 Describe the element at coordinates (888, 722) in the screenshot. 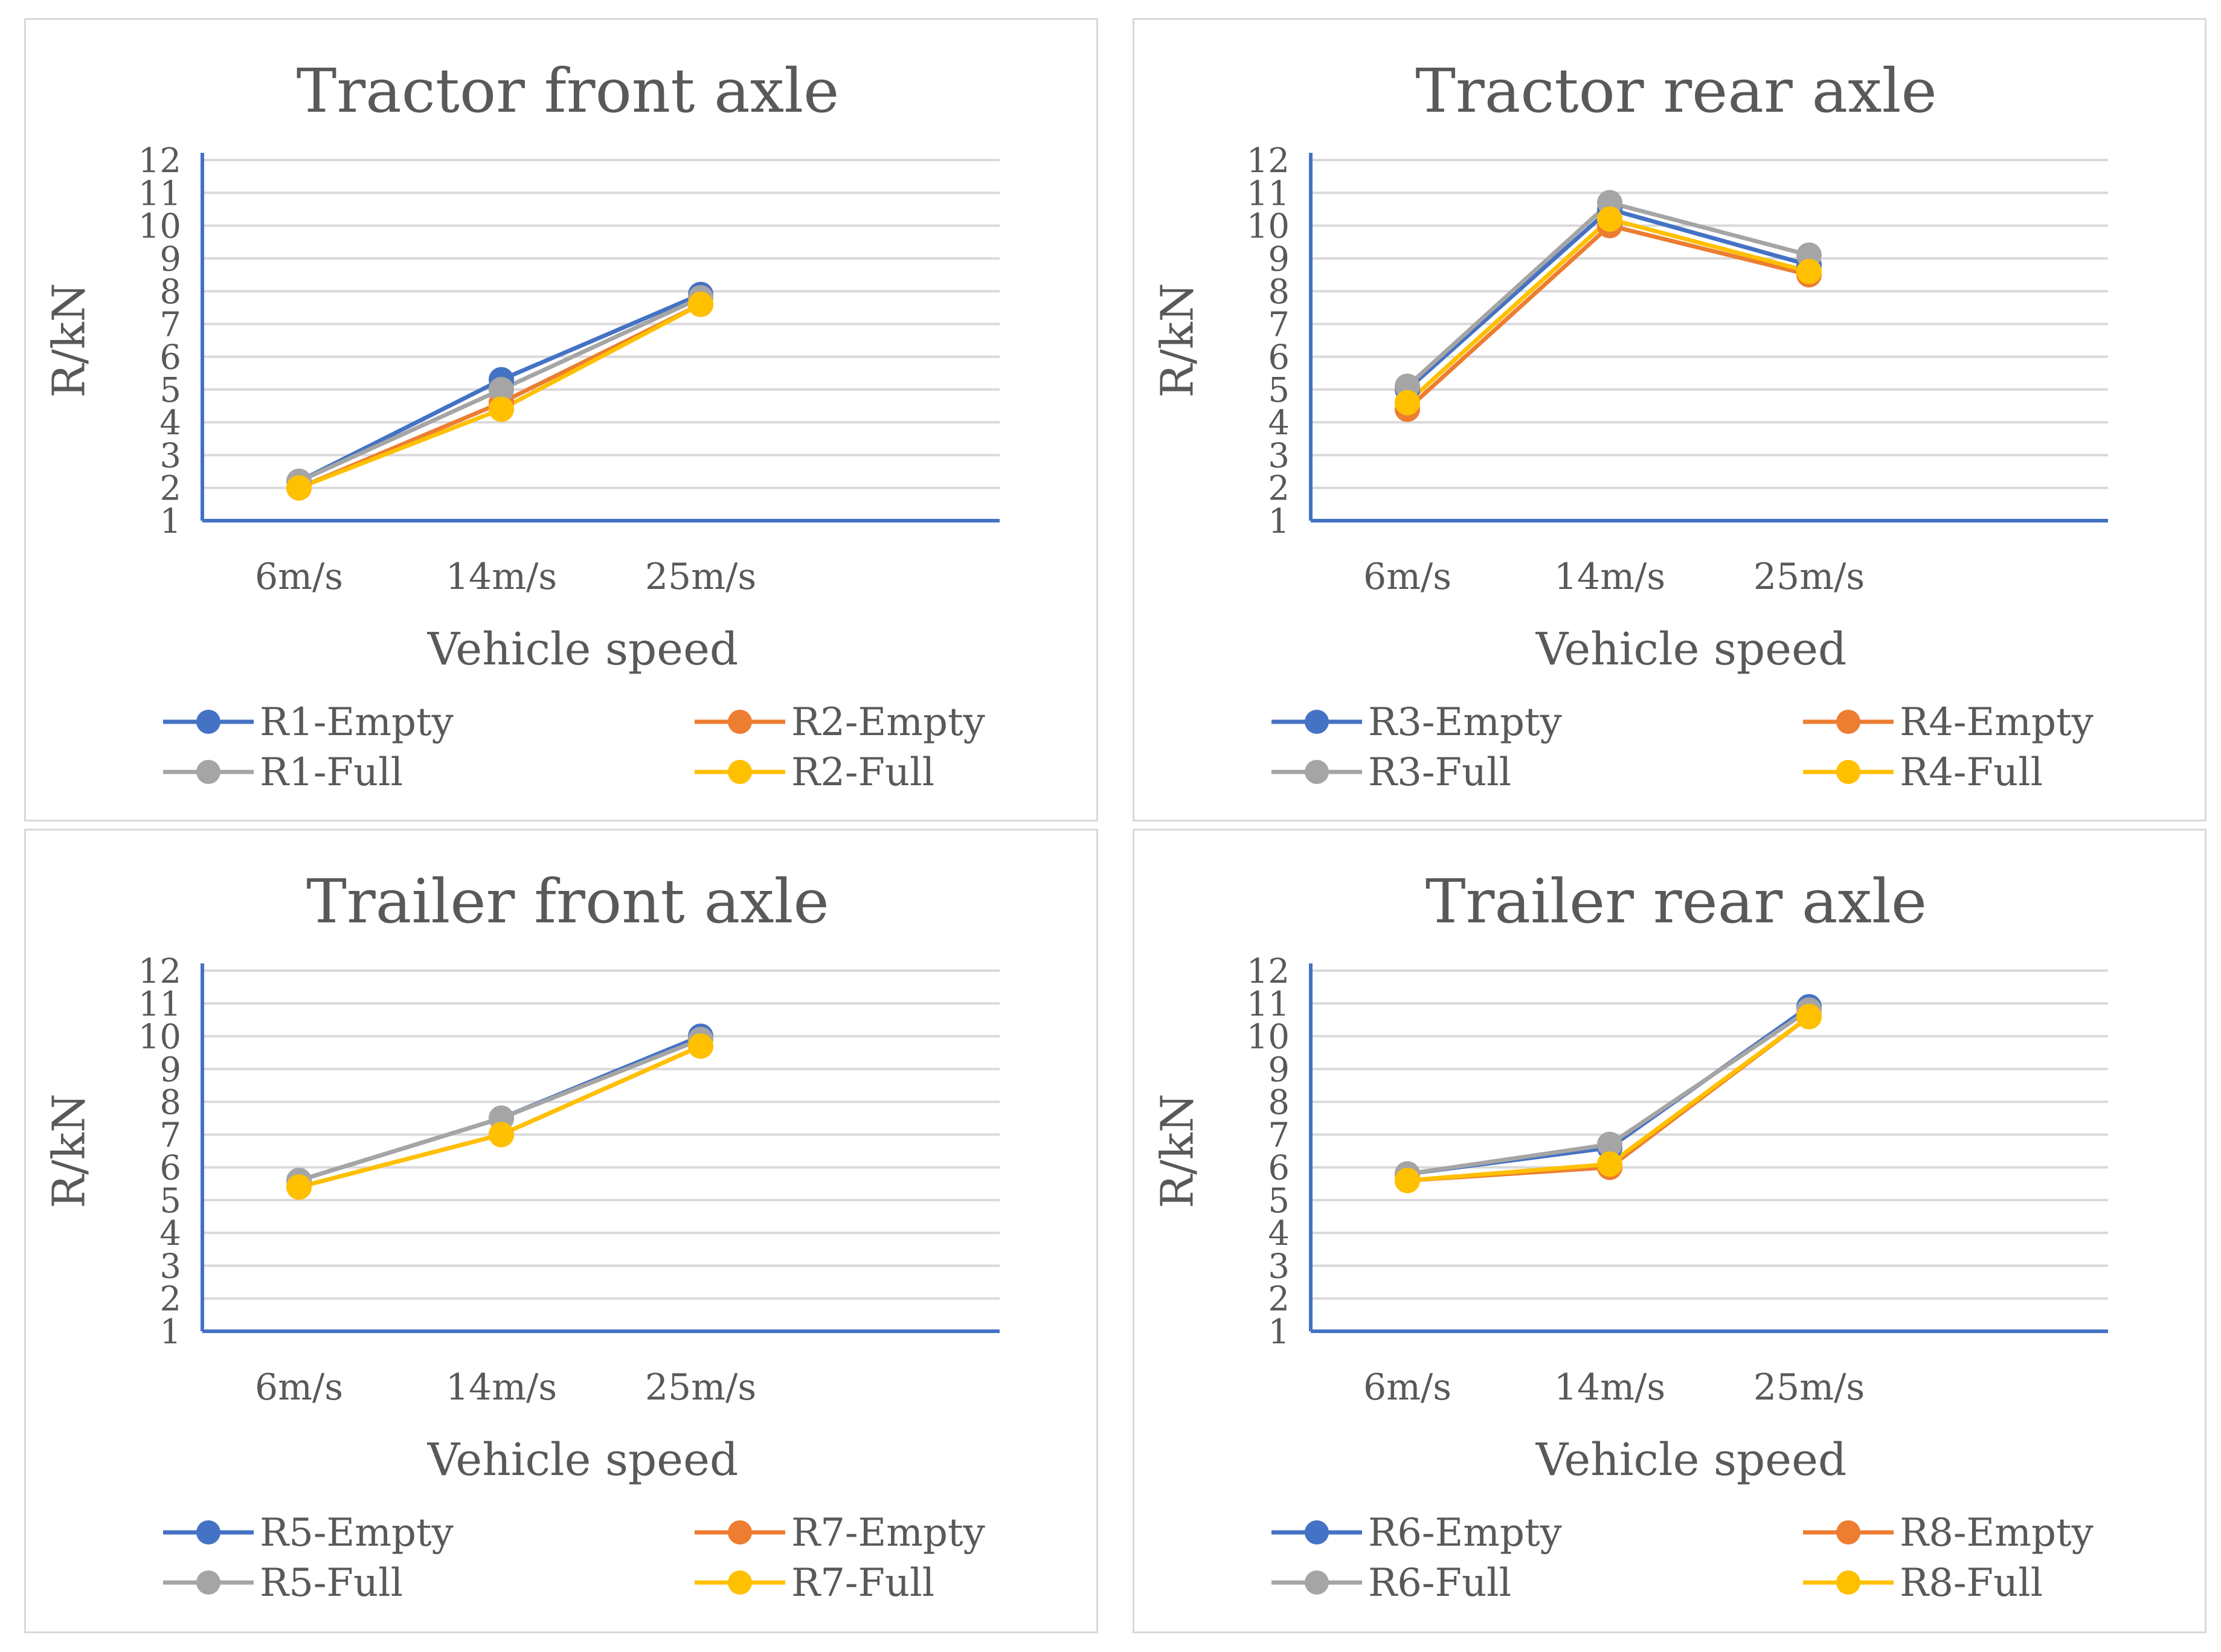

I see `legend-label: R2-Empty` at that location.